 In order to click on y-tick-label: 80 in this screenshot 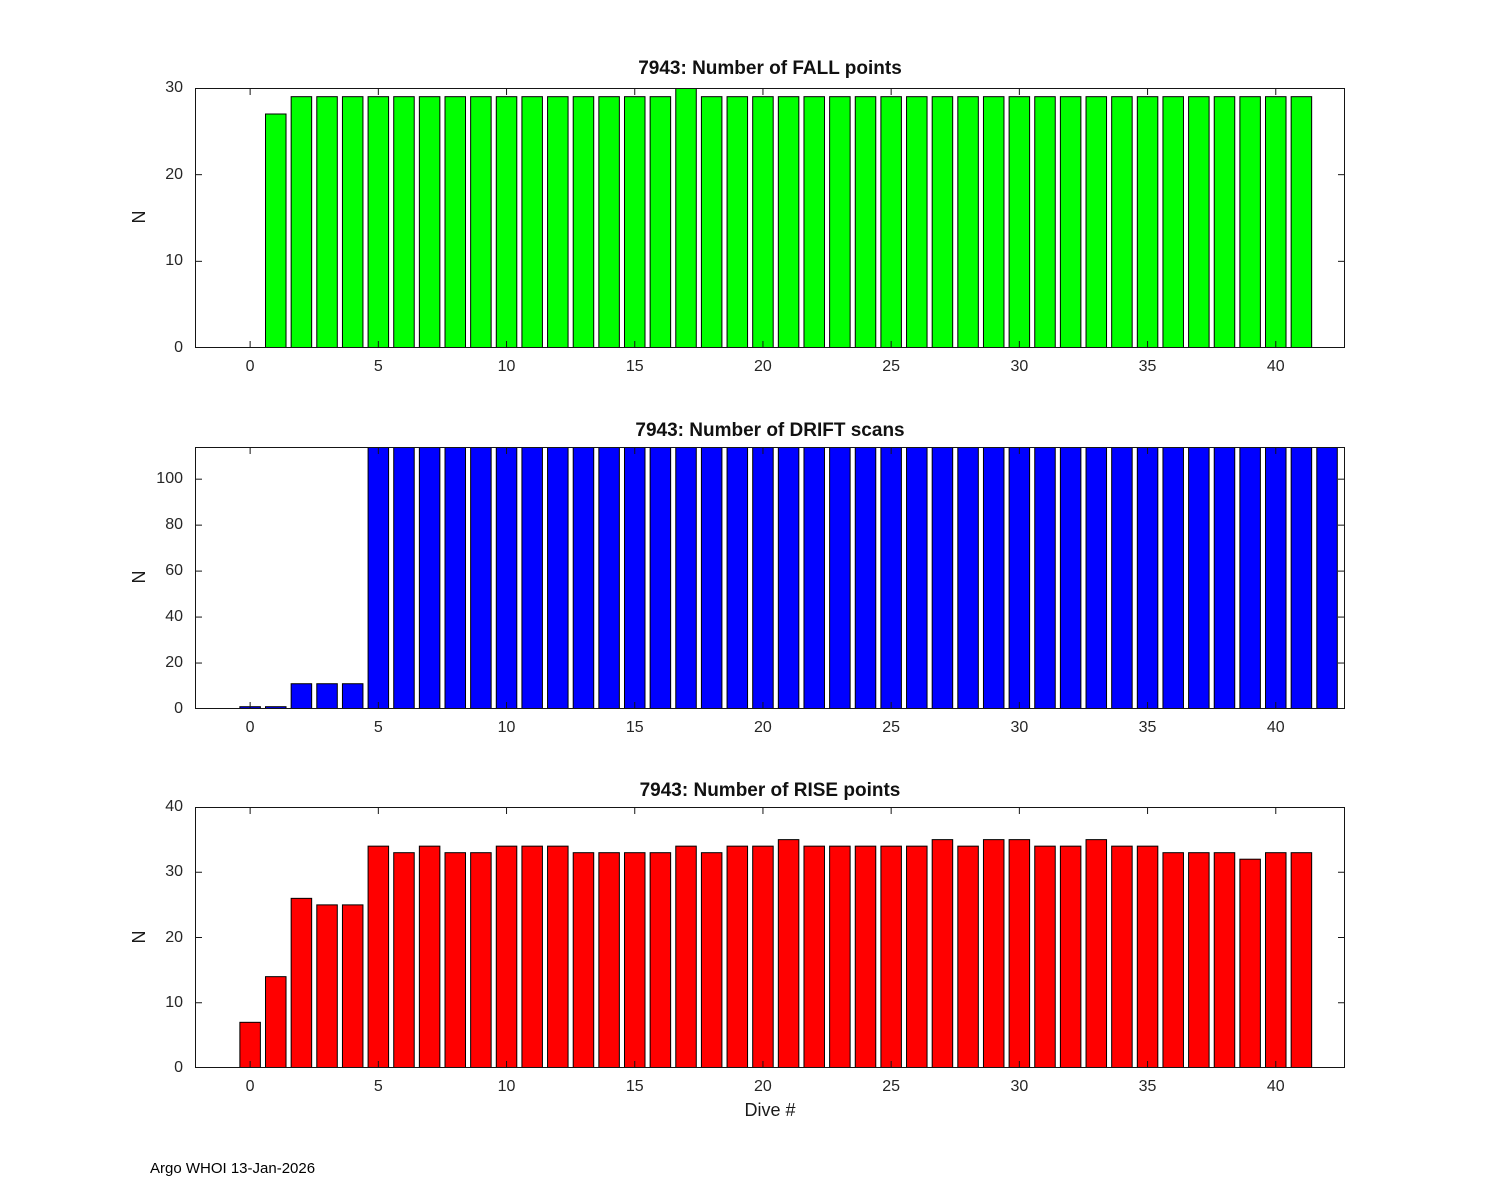, I will do `click(174, 525)`.